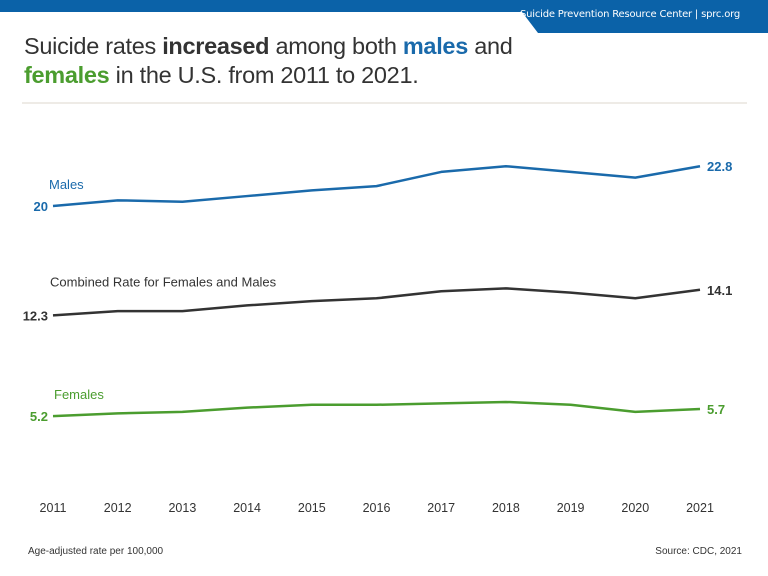  What do you see at coordinates (79, 394) in the screenshot?
I see `series-label: Females` at bounding box center [79, 394].